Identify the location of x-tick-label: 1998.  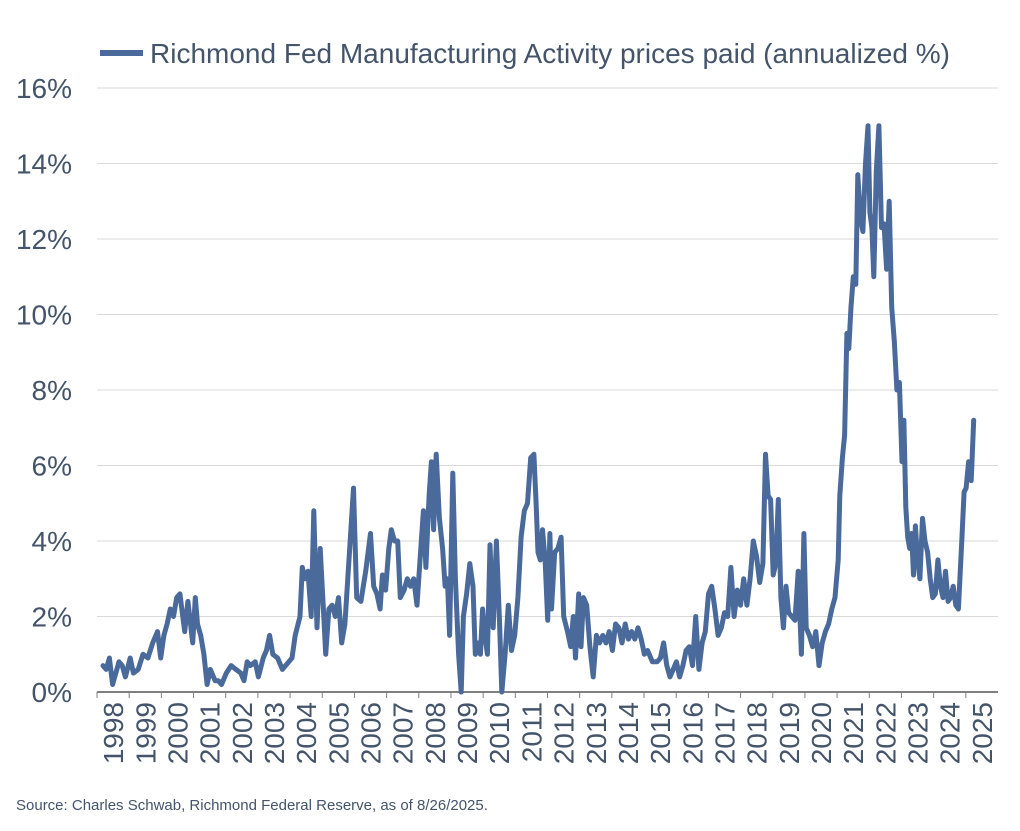
(113, 733).